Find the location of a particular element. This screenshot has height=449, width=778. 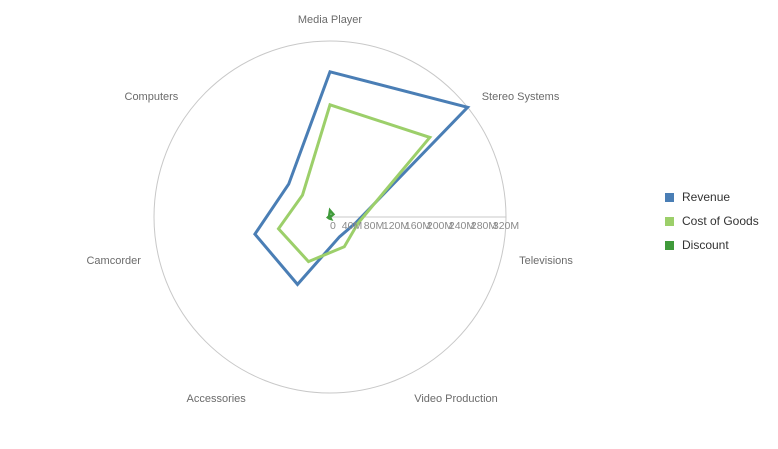

legend-item: Cost of Goods is located at coordinates (712, 221).